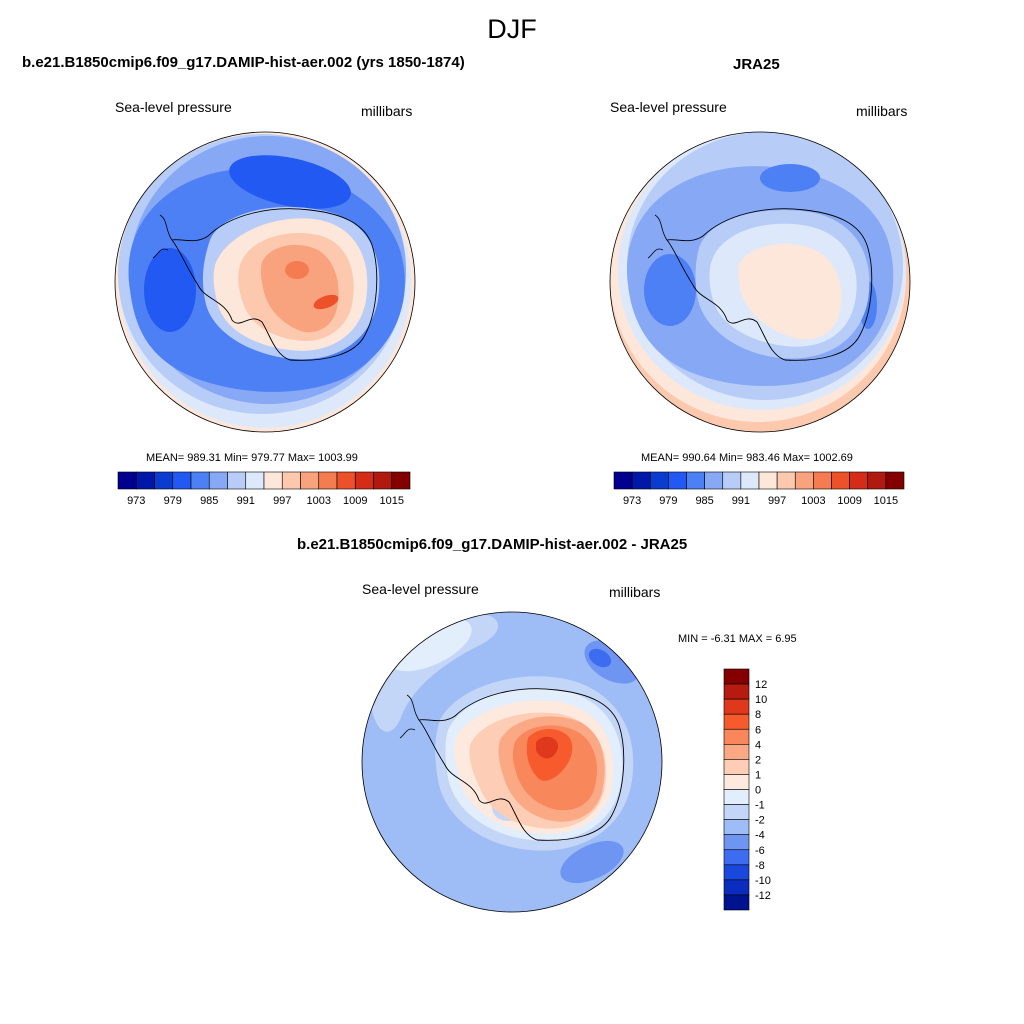 Image resolution: width=1024 pixels, height=1024 pixels. Describe the element at coordinates (635, 592) in the screenshot. I see `panel-3-units-label: millibars` at that location.